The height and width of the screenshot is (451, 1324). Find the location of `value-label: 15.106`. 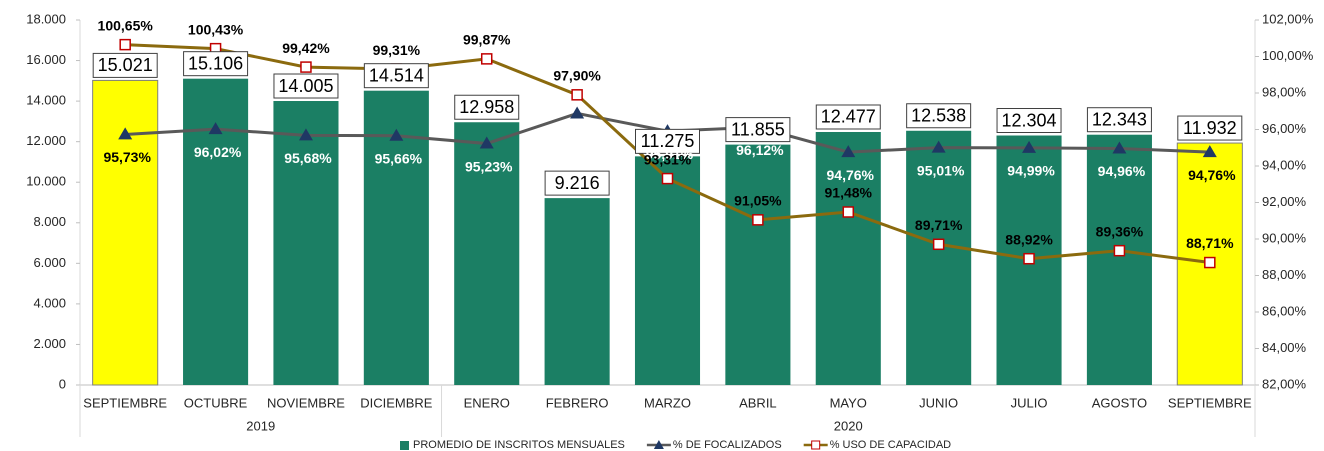

value-label: 15.106 is located at coordinates (215, 63).